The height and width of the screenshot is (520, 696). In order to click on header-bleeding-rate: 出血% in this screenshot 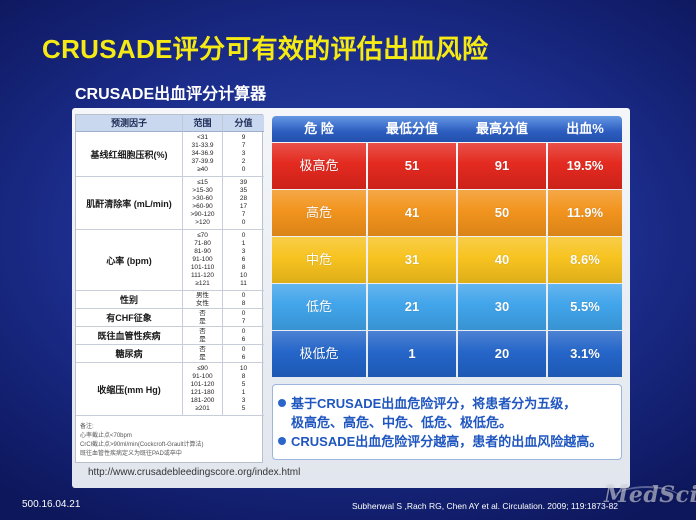, I will do `click(585, 128)`.